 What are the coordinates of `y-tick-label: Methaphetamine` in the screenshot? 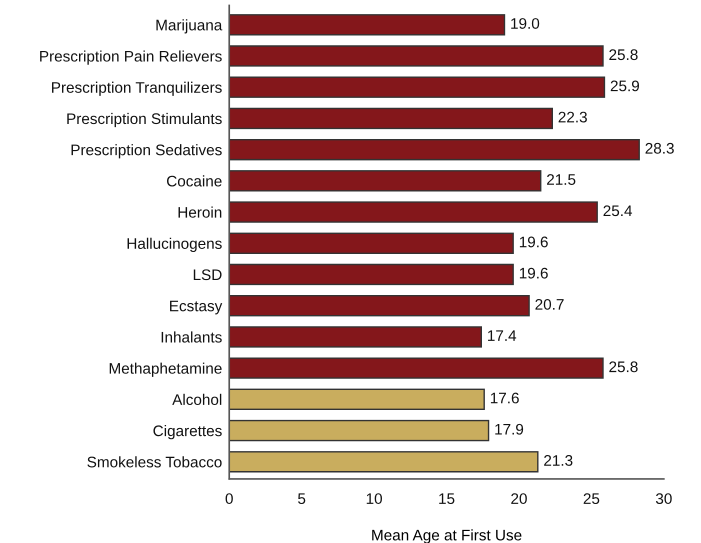 It's located at (166, 369).